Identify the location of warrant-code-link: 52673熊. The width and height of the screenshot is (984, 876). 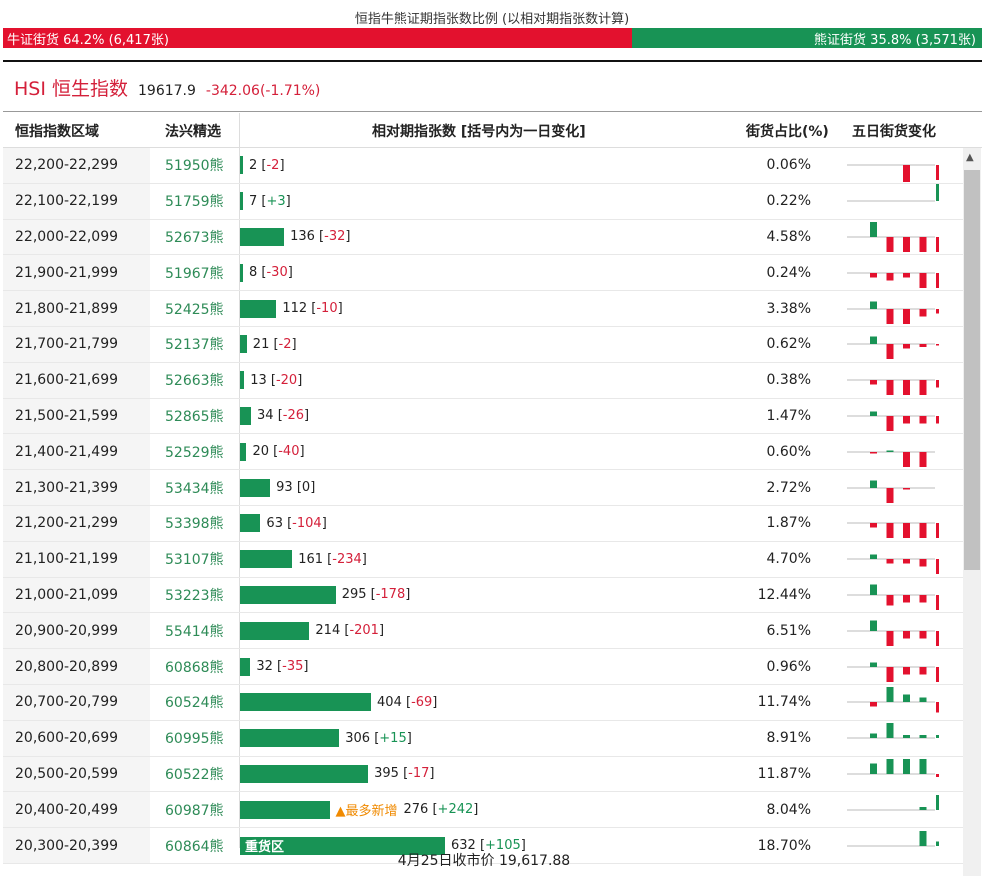
(194, 237).